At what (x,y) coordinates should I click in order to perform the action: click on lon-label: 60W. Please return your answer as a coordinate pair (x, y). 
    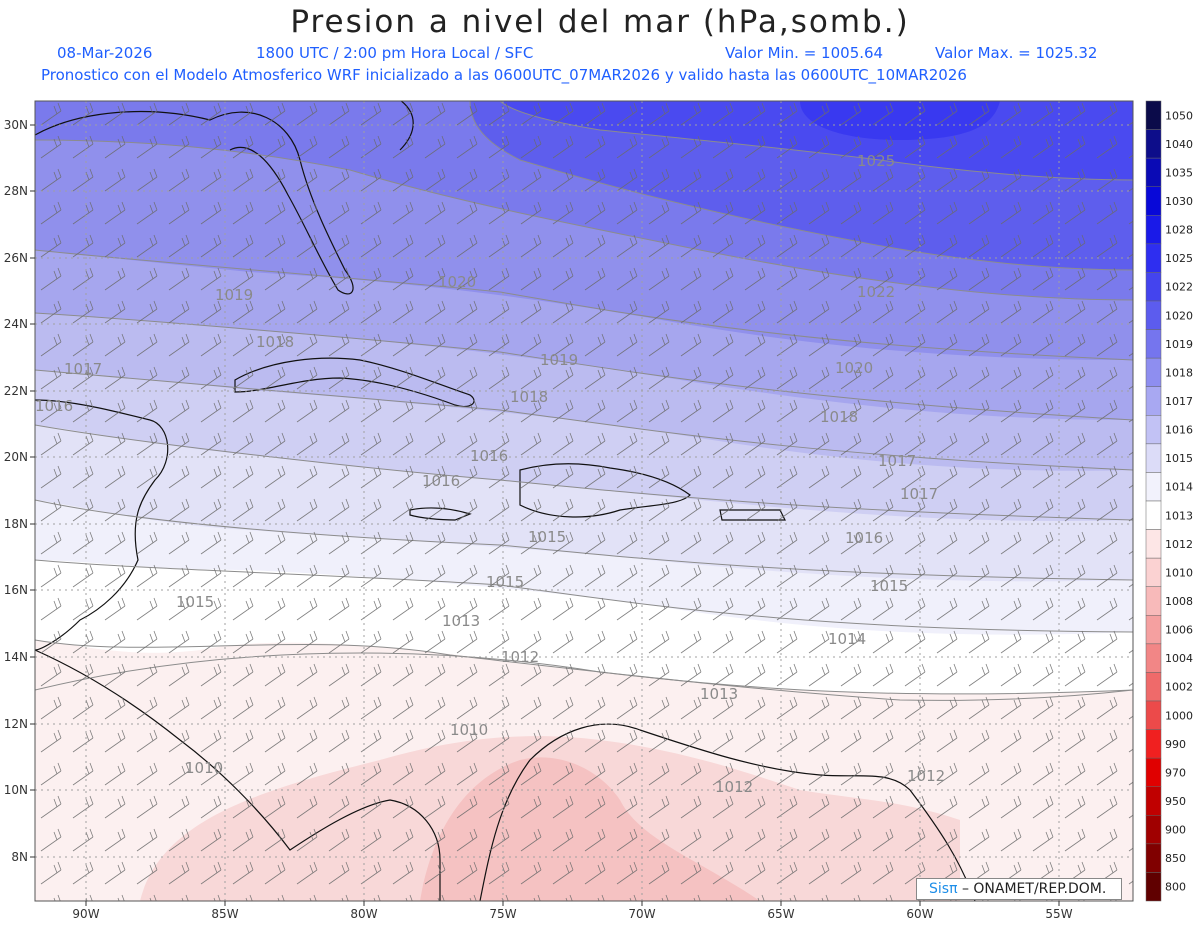
    Looking at the image, I should click on (919, 914).